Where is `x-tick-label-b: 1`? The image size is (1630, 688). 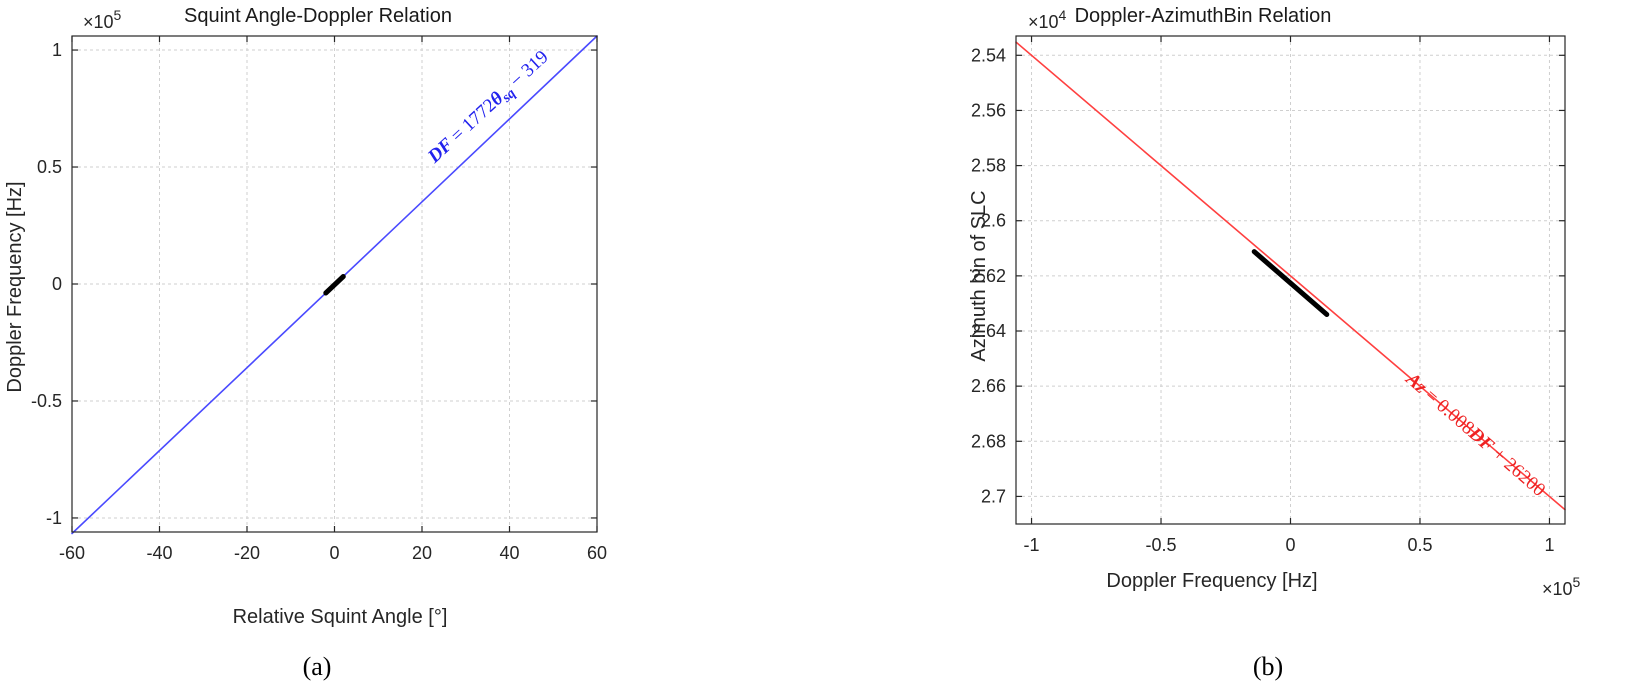 x-tick-label-b: 1 is located at coordinates (1549, 545).